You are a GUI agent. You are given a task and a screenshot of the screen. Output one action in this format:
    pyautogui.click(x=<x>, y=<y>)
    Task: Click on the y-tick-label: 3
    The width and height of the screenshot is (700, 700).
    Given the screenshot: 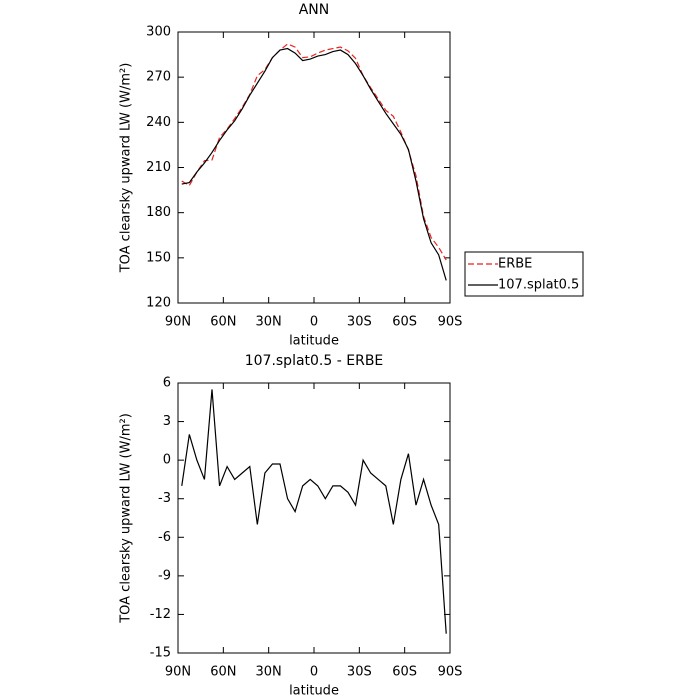 What is the action you would take?
    pyautogui.click(x=167, y=421)
    